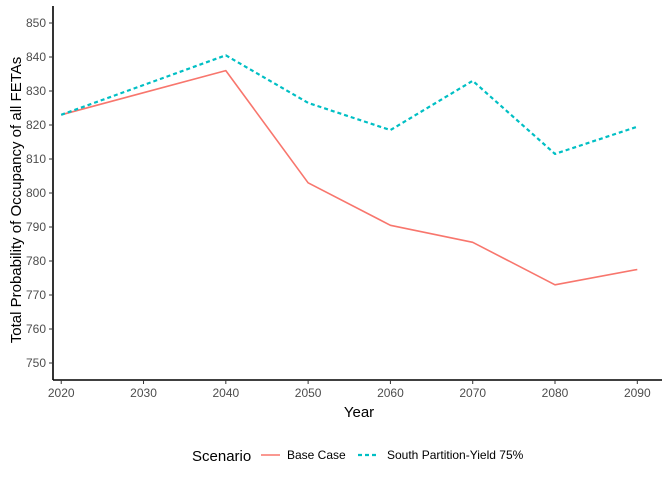 The image size is (672, 485). What do you see at coordinates (36, 125) in the screenshot?
I see `y-tick-label: 820` at bounding box center [36, 125].